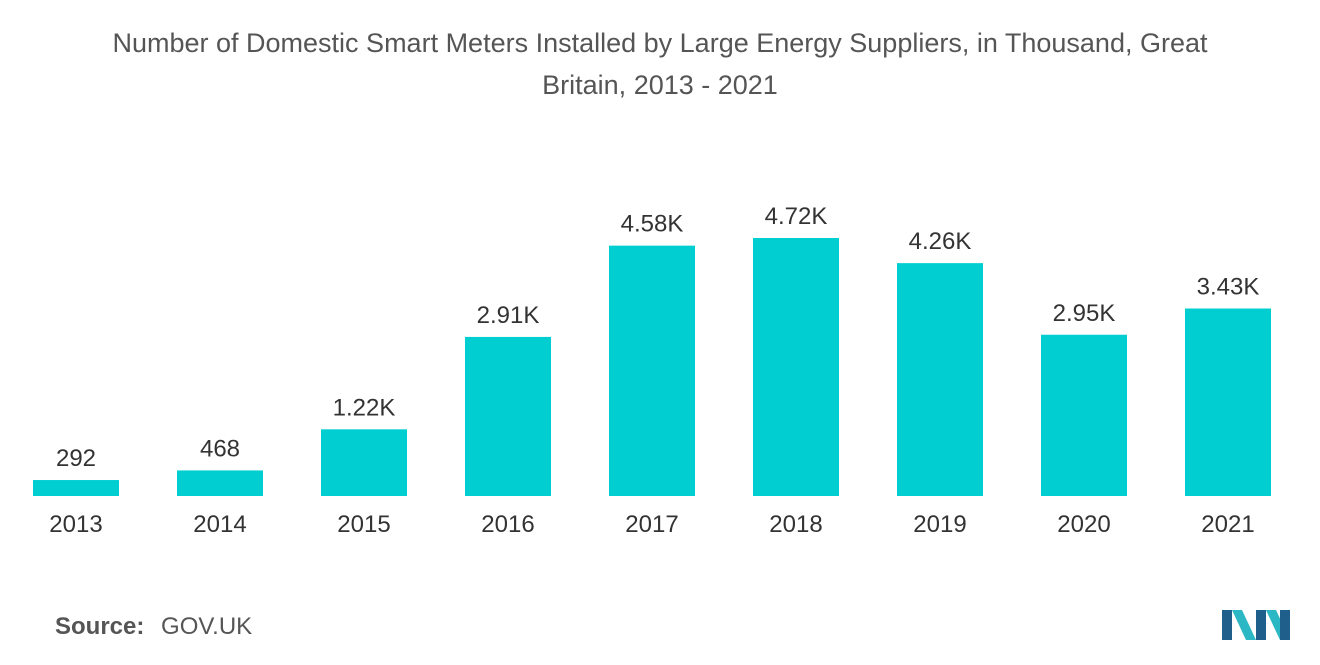 Image resolution: width=1320 pixels, height=665 pixels. Describe the element at coordinates (76, 458) in the screenshot. I see `bar-value-label-2013: 292` at that location.